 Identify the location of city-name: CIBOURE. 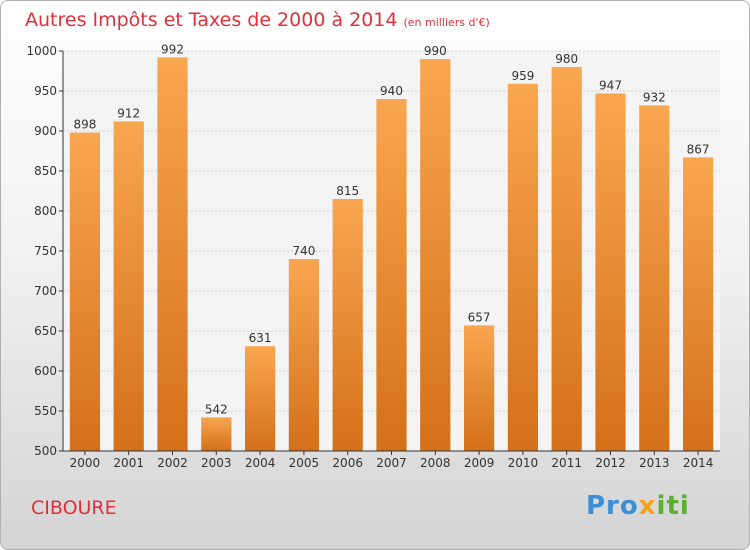
(74, 508).